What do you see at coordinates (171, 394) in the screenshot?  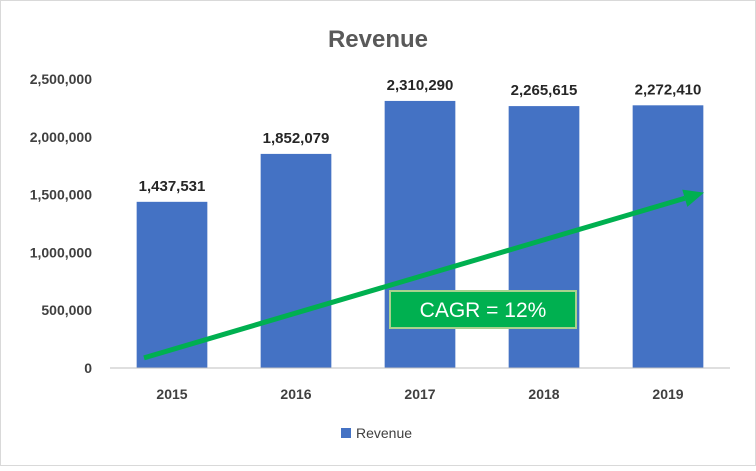 I see `x-tick-label-2015: 2015` at bounding box center [171, 394].